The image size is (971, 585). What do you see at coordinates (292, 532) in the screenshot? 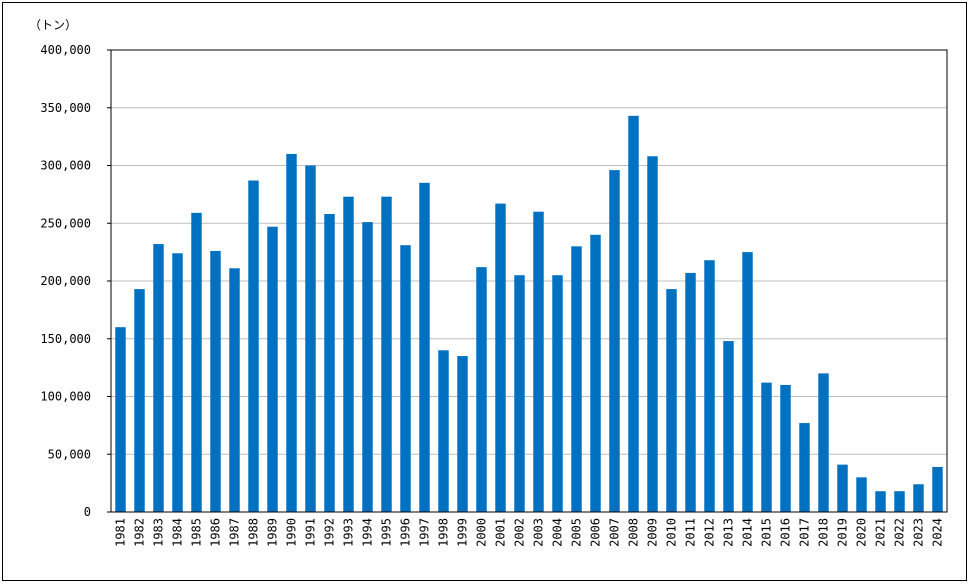
I see `x-tick-label-1990: 1990` at bounding box center [292, 532].